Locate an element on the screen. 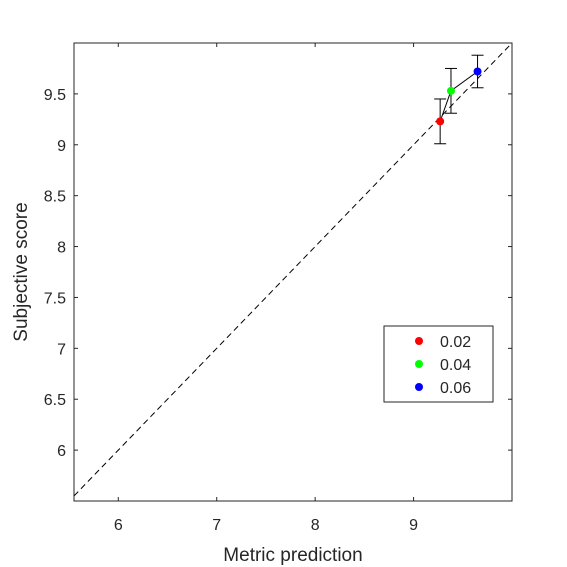 Image resolution: width=567 pixels, height=567 pixels. x-tick-label-7: 7 is located at coordinates (216, 525).